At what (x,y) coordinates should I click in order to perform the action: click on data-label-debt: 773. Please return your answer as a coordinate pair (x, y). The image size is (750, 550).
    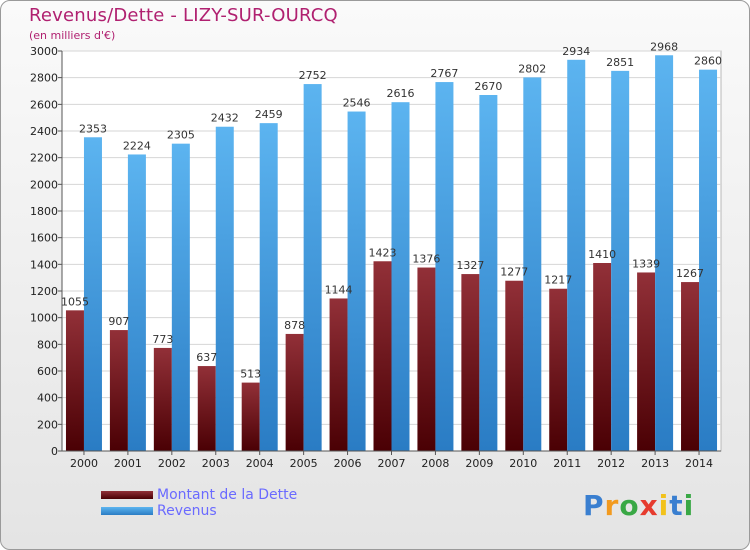
    Looking at the image, I should click on (162, 339).